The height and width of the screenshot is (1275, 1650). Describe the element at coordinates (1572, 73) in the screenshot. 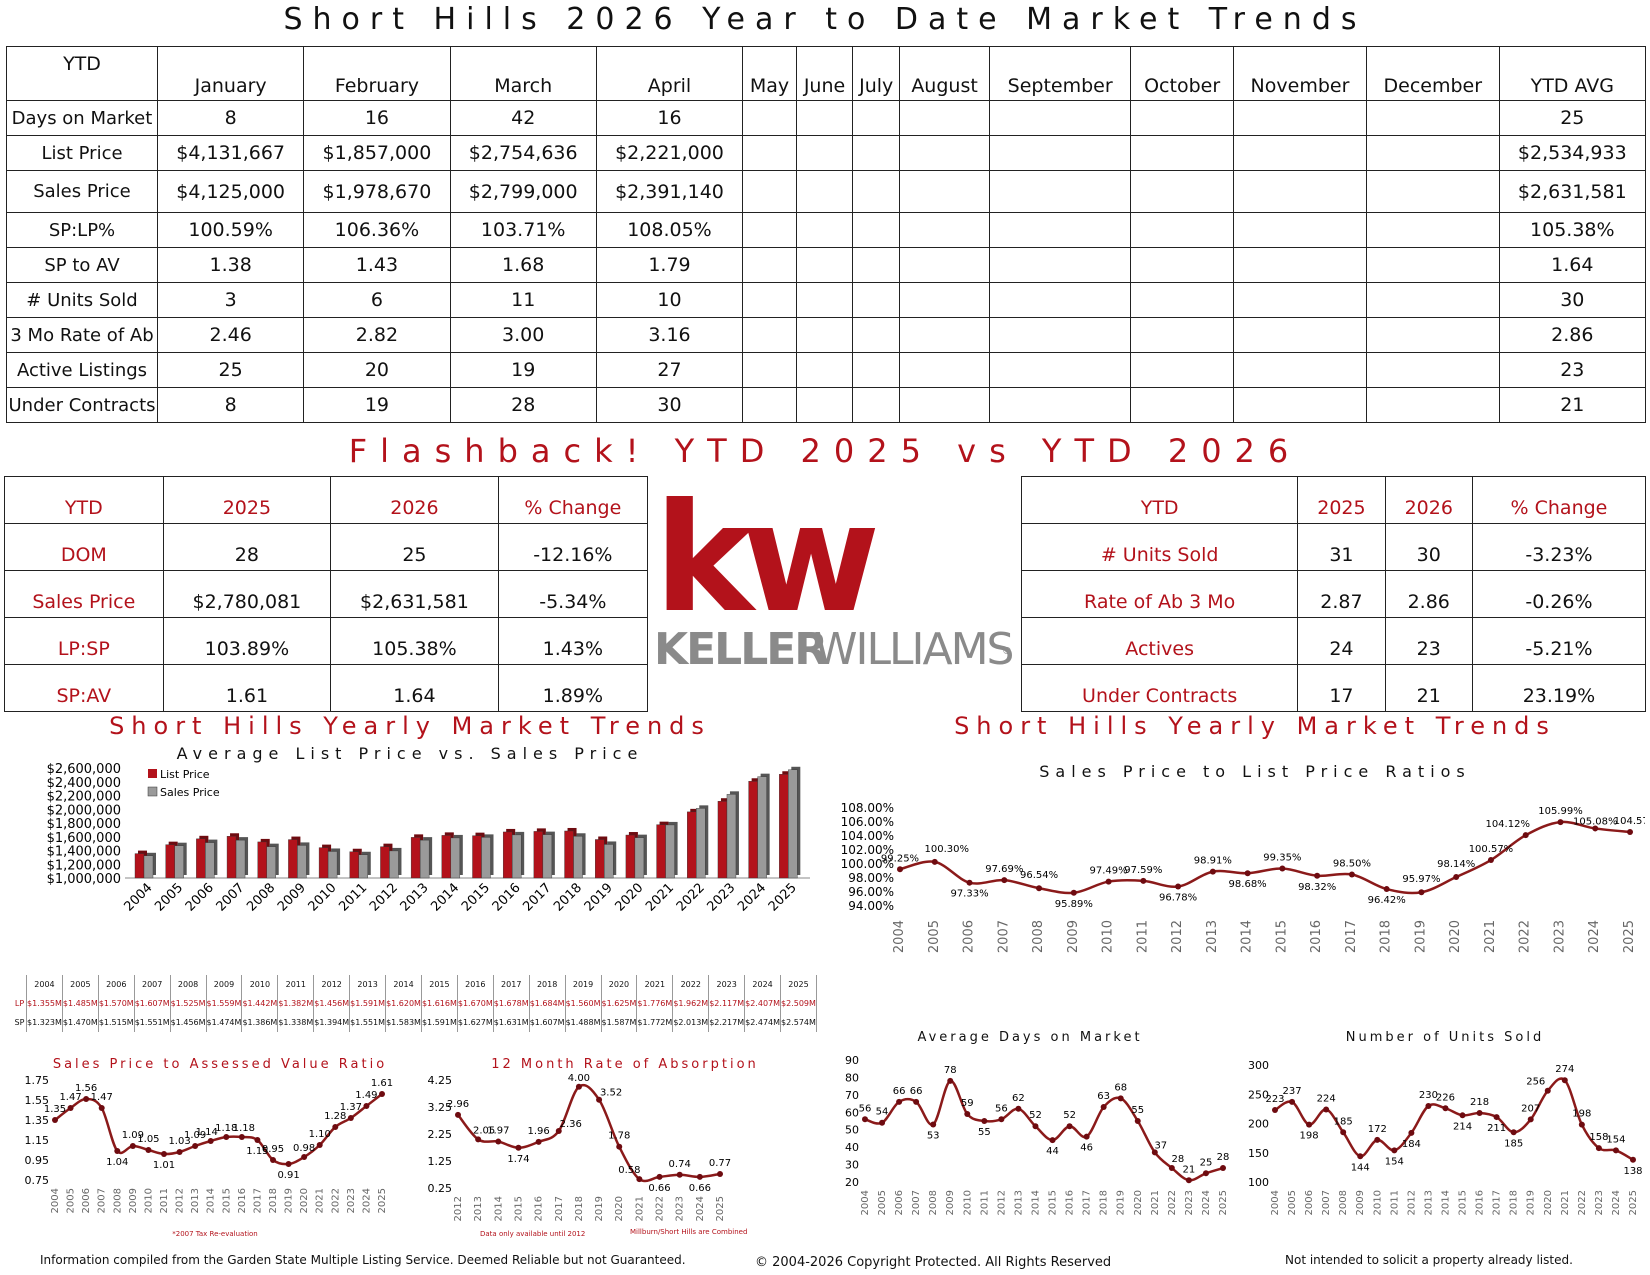

I see `month-header: YTD AVG` at that location.